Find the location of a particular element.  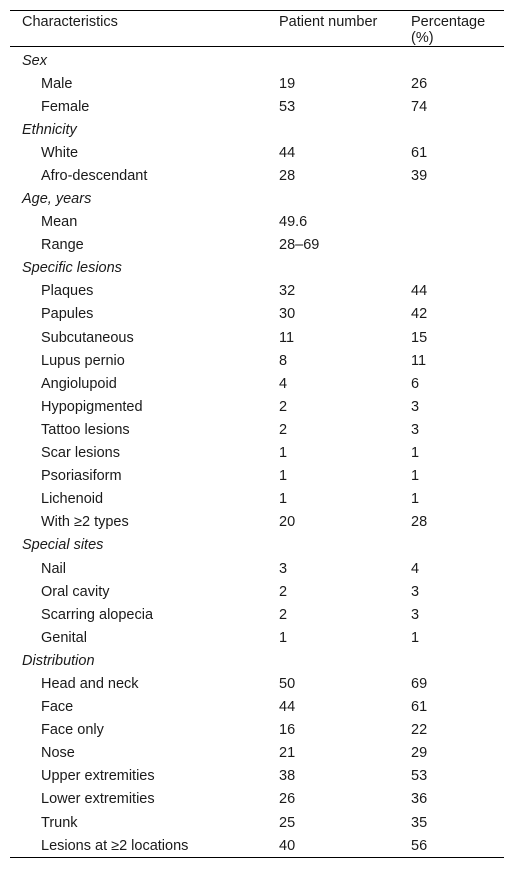

table-row: Lesions at ≥2 locations 40 56 is located at coordinates (257, 846).